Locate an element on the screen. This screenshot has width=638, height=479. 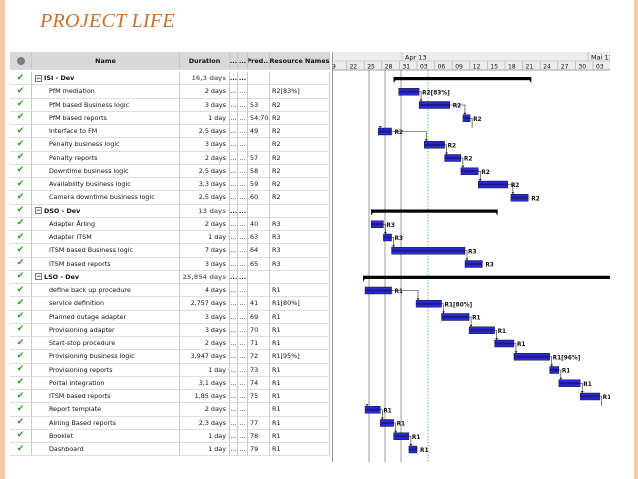
duration-cell: 4 days is located at coordinates (205, 291).